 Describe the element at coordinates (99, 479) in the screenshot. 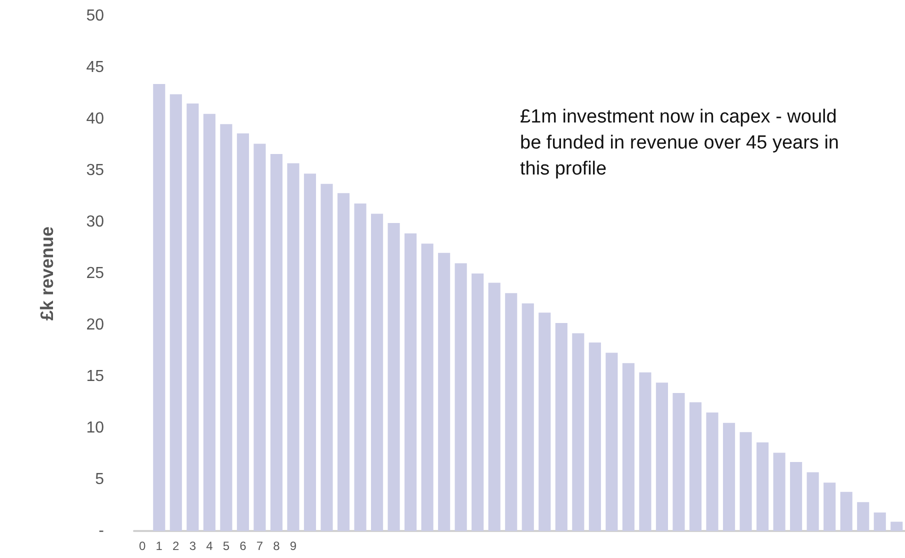

I see `y-tick-label: 5` at that location.